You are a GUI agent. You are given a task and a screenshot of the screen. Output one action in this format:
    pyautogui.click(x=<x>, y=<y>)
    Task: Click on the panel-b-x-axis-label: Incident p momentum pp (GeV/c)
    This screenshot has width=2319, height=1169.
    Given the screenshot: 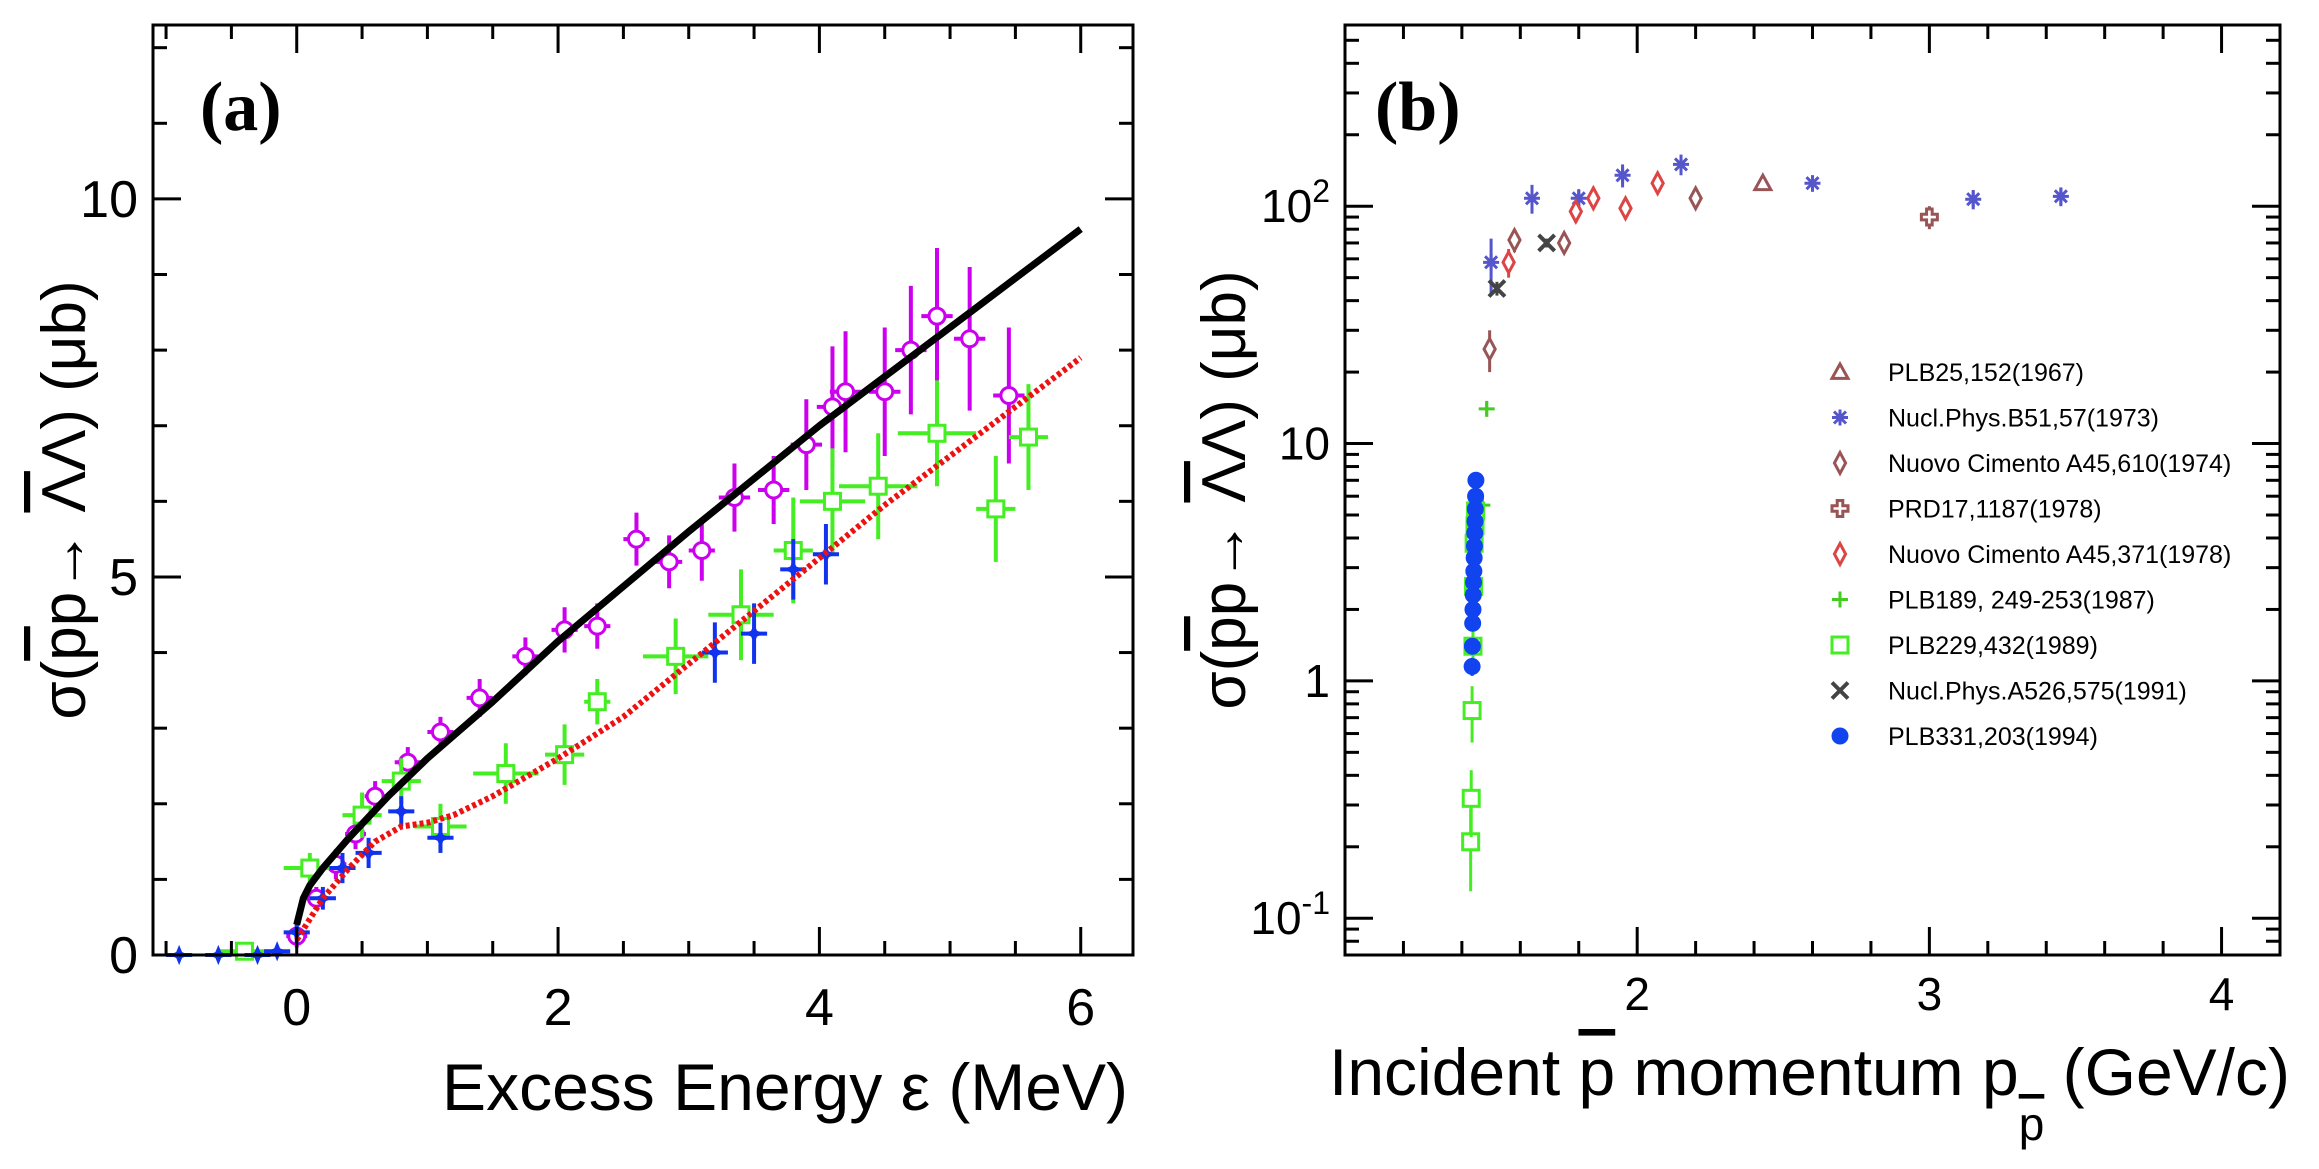 What is the action you would take?
    pyautogui.click(x=1809, y=1092)
    